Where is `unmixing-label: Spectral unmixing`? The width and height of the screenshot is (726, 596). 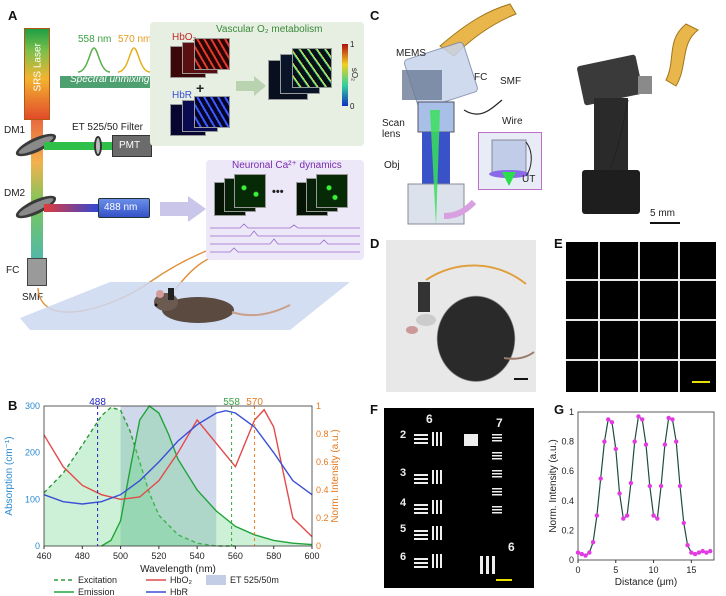 unmixing-label: Spectral unmixing is located at coordinates (110, 79).